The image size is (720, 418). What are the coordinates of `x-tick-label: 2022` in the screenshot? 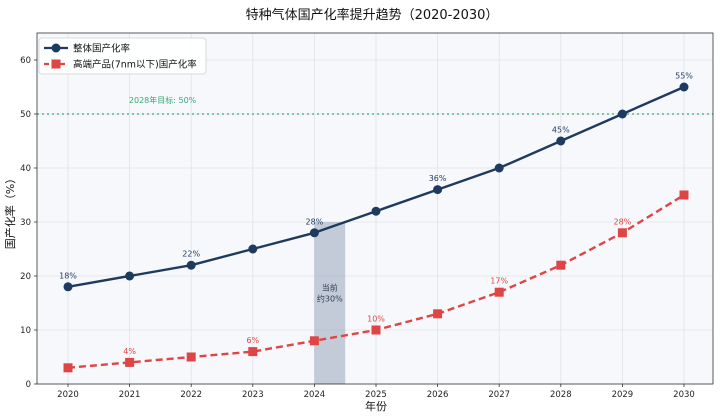 It's located at (191, 395).